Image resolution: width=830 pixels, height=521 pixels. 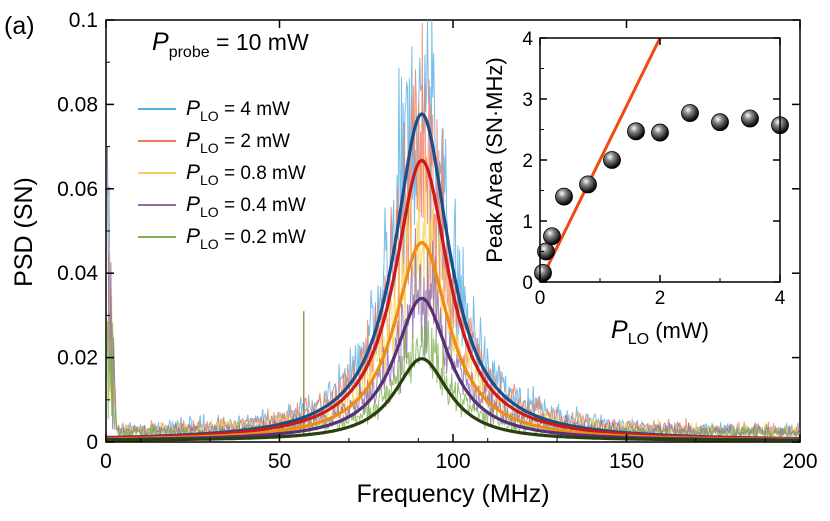 I want to click on inset-fit-line, so click(x=600, y=160).